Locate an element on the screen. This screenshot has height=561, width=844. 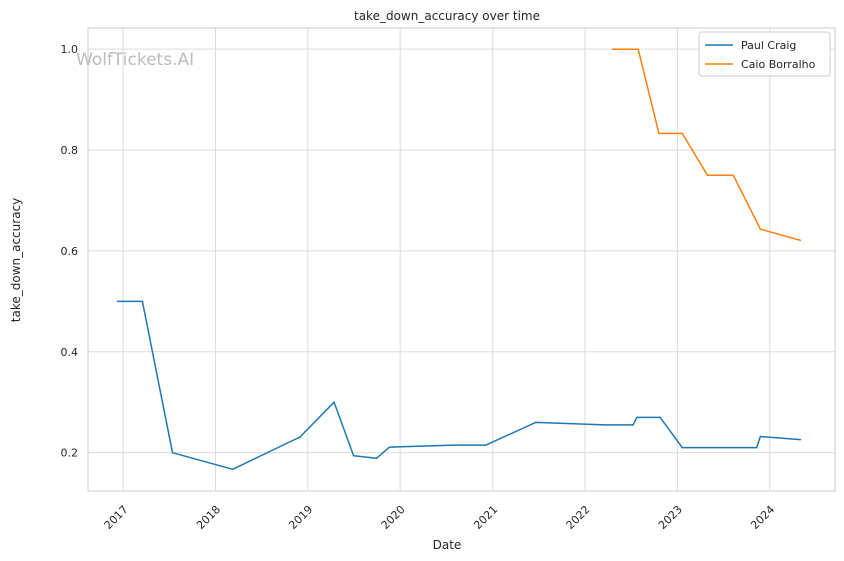
watermark-text: WolfTickets.AI is located at coordinates (135, 60).